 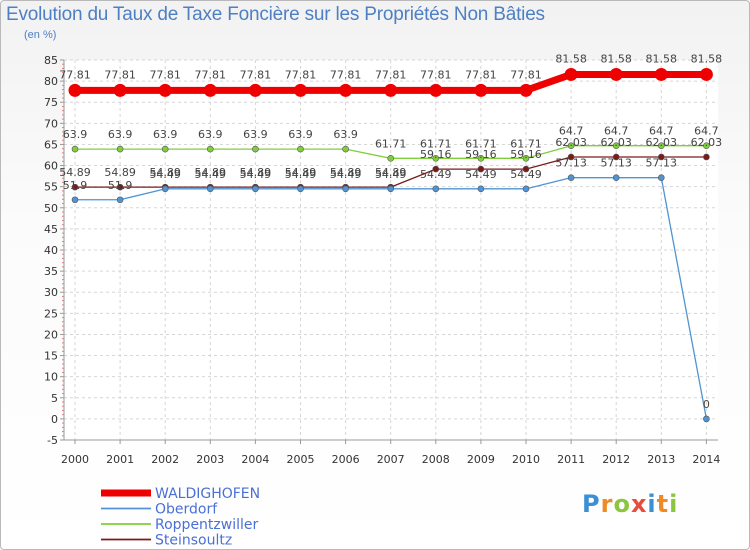 I want to click on y-tick-label: 65, so click(x=51, y=144).